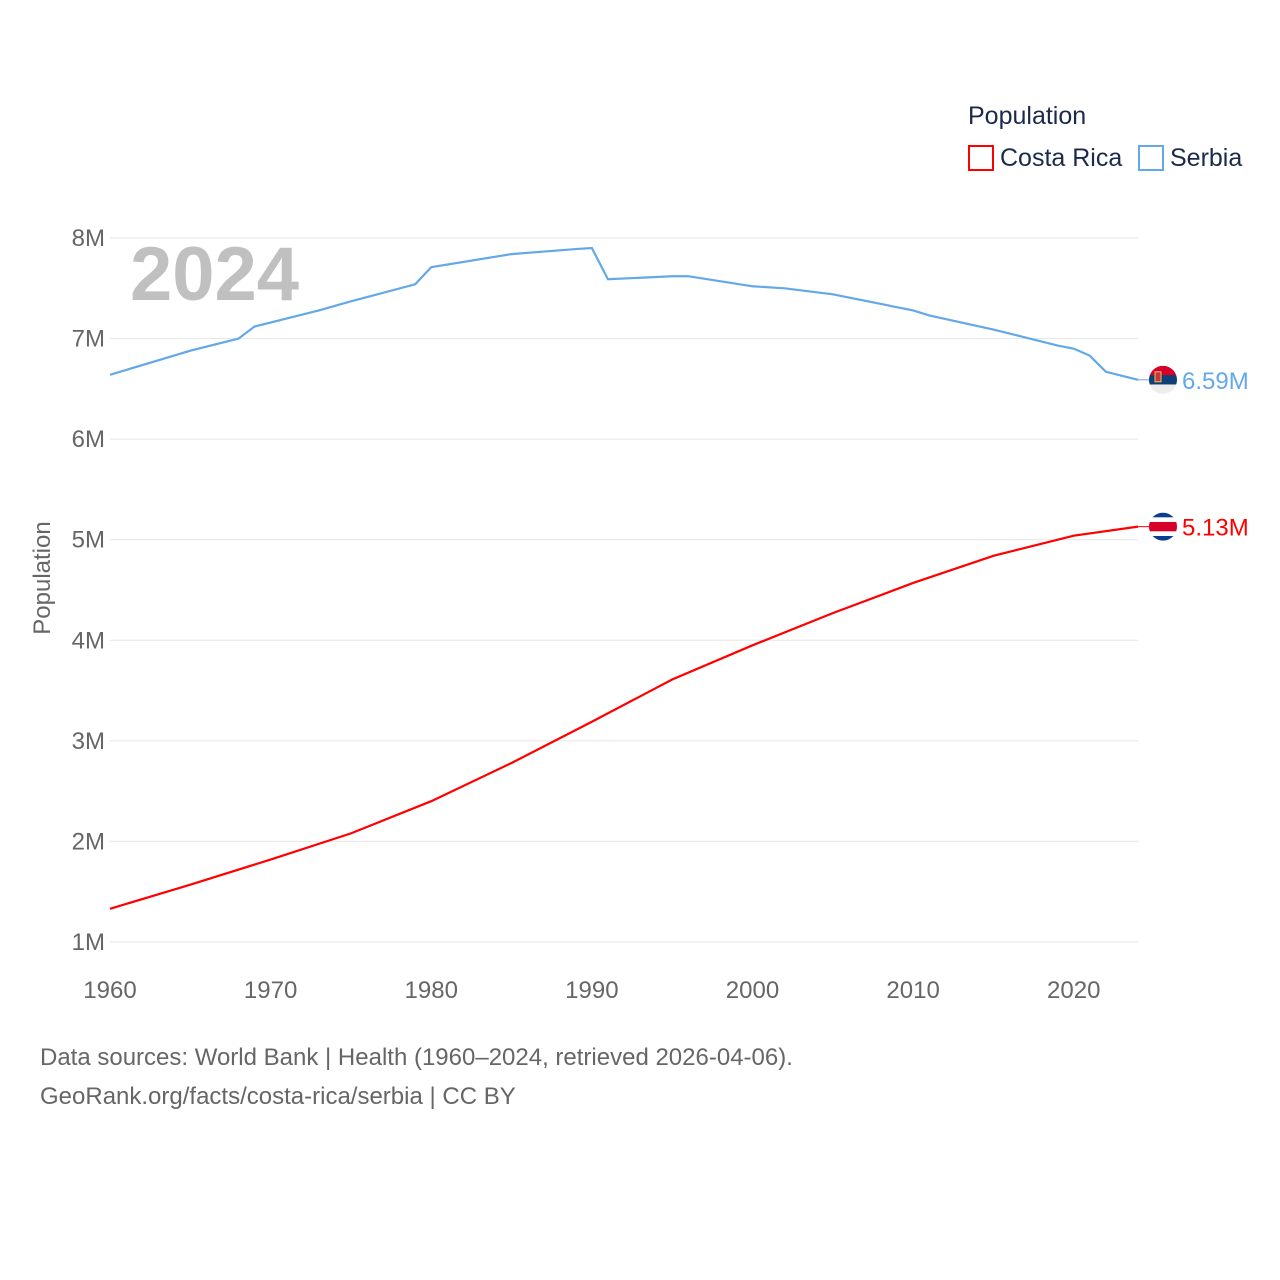  Describe the element at coordinates (752, 990) in the screenshot. I see `x-tick-label: 2000` at that location.